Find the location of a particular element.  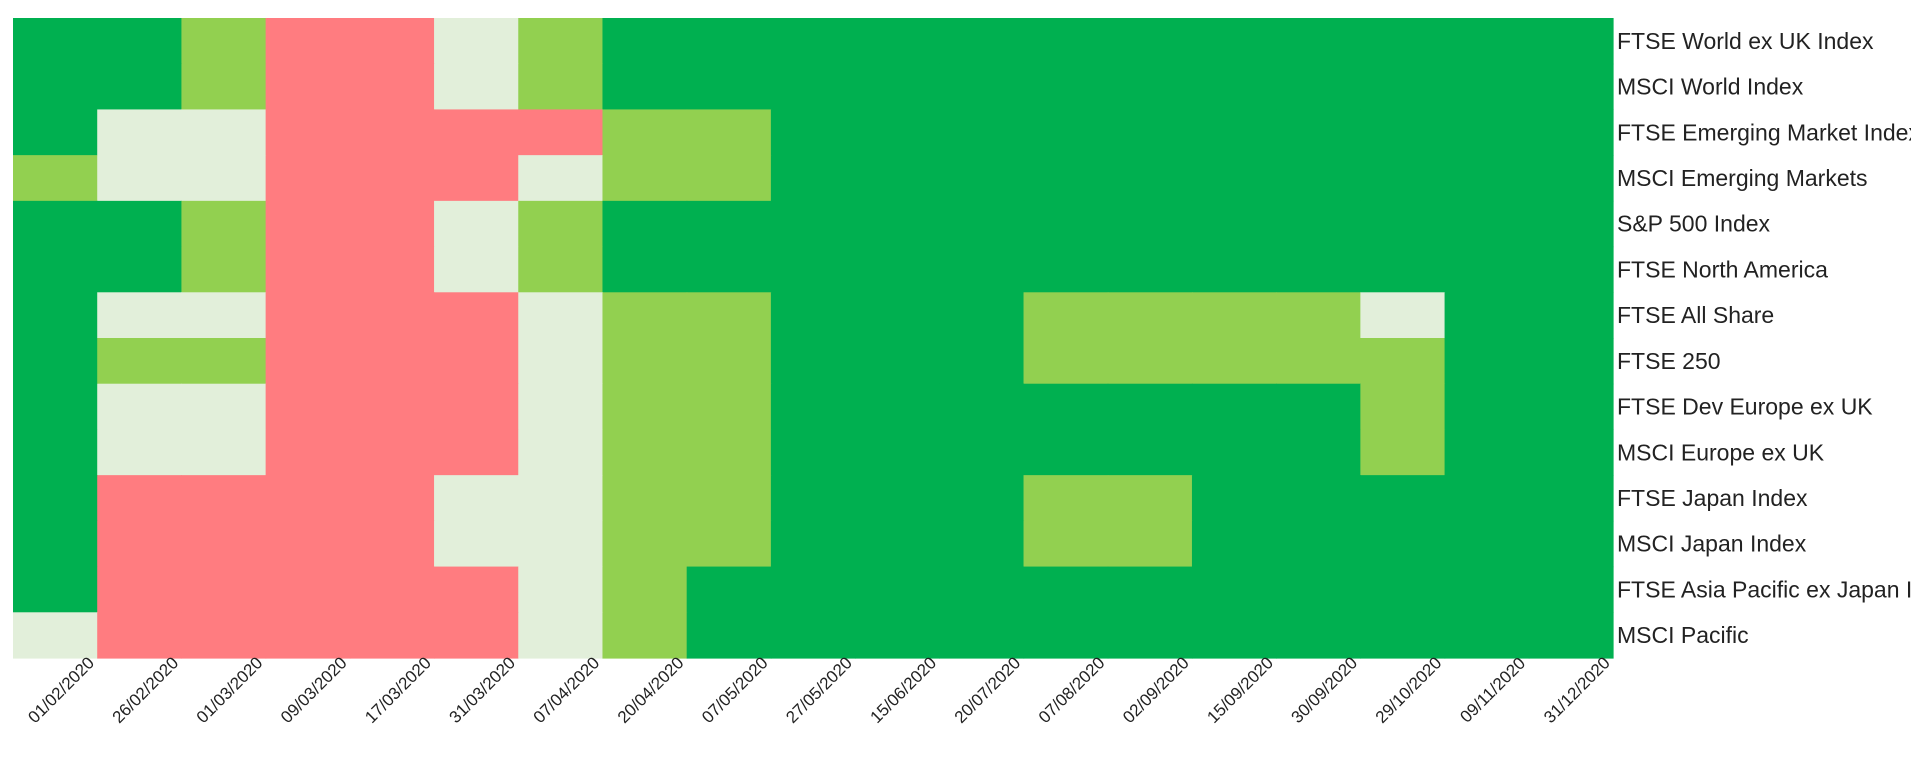

row-label: MSCI Japan Index is located at coordinates (1712, 544).